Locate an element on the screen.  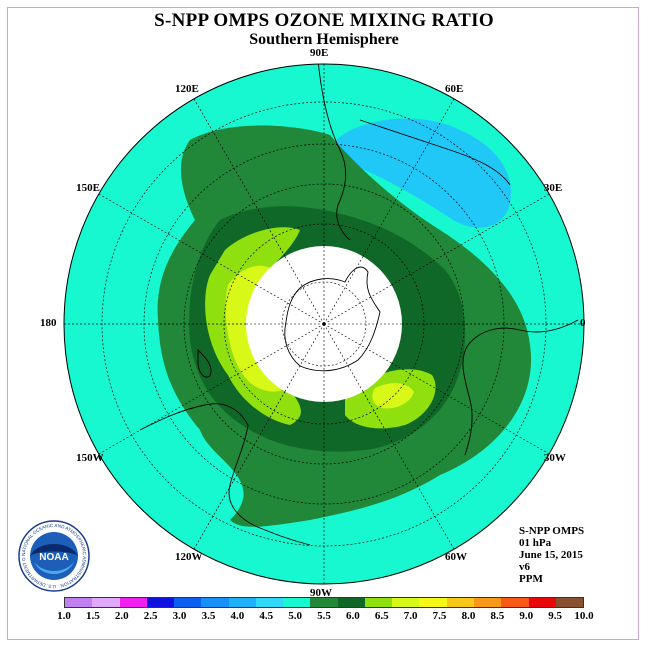
info-box: S-NPP OMPS 01 hPa June 15, 2015 v6 PPM is located at coordinates (551, 555).